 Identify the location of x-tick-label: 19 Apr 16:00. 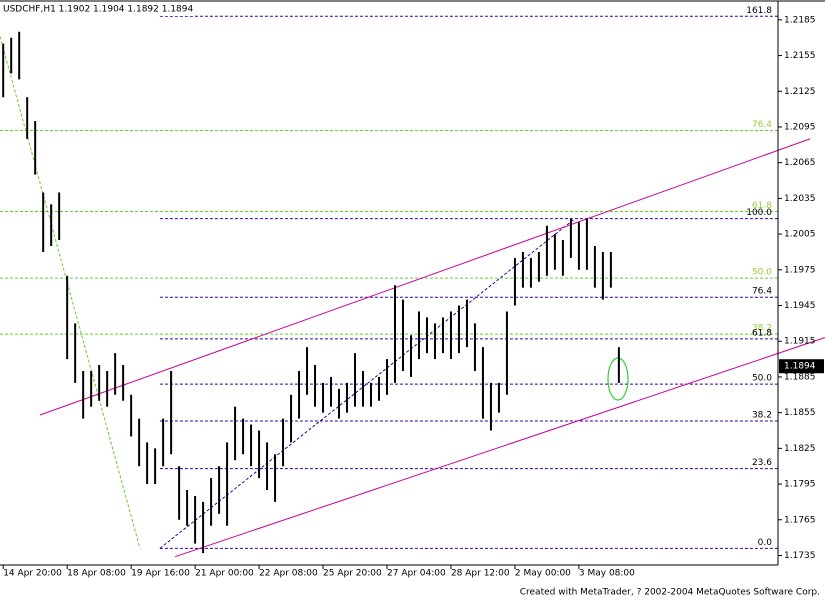
(160, 574).